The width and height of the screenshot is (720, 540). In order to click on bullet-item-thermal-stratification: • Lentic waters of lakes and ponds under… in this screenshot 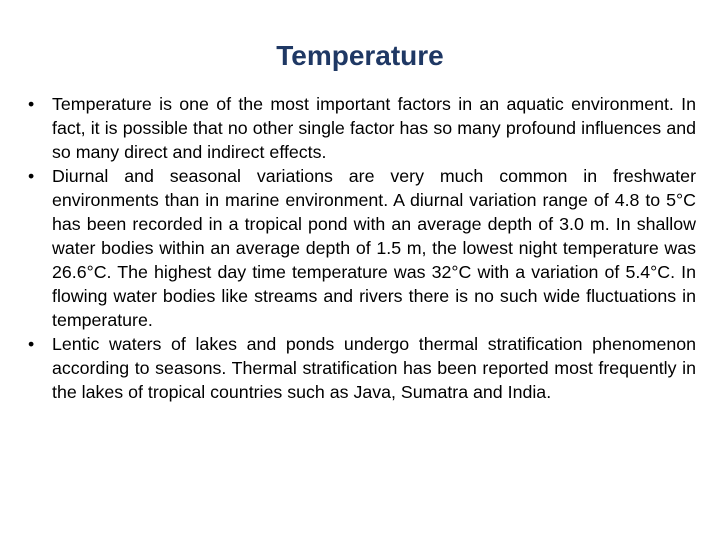, I will do `click(362, 368)`.